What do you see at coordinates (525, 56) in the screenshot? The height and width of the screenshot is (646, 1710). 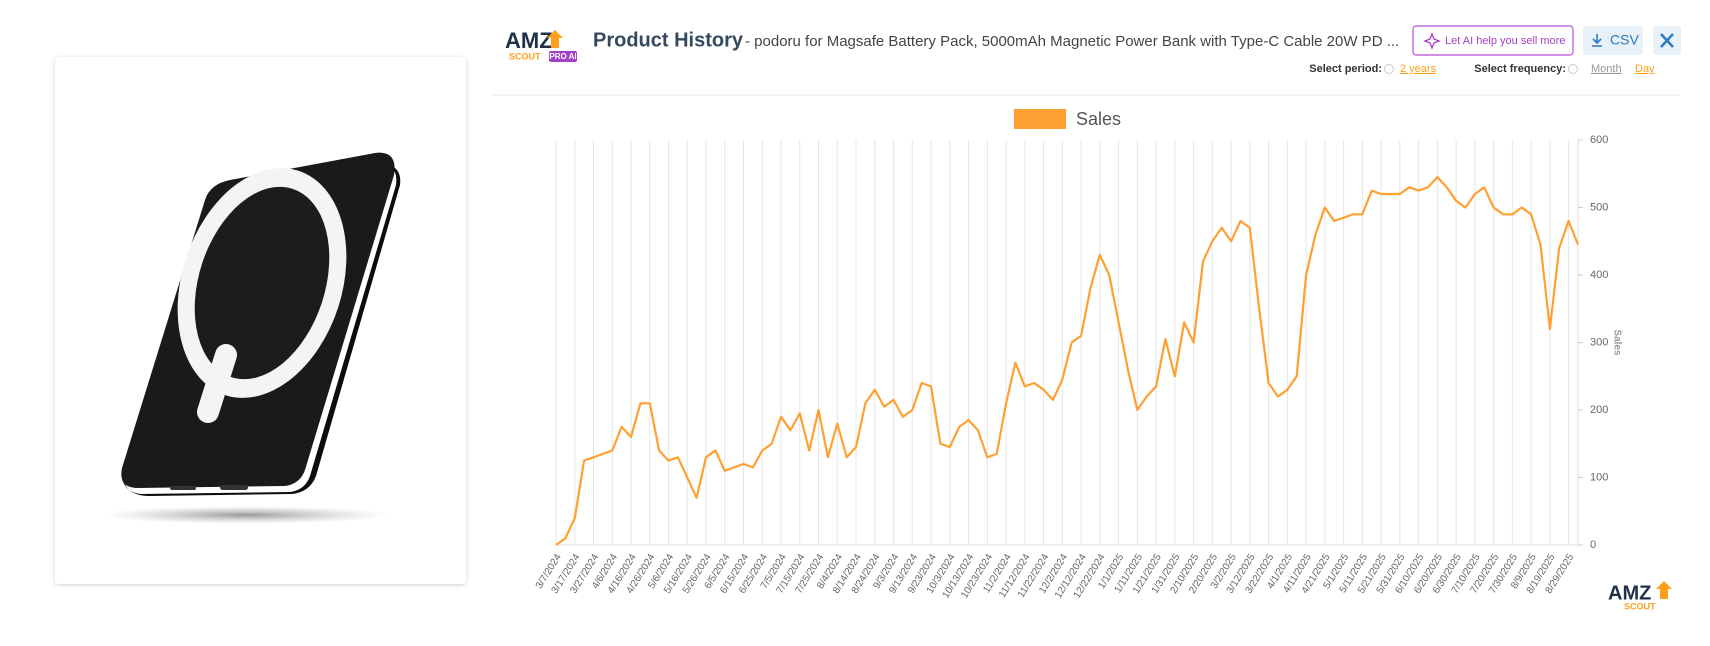 I see `logo-sub: SCOUT` at bounding box center [525, 56].